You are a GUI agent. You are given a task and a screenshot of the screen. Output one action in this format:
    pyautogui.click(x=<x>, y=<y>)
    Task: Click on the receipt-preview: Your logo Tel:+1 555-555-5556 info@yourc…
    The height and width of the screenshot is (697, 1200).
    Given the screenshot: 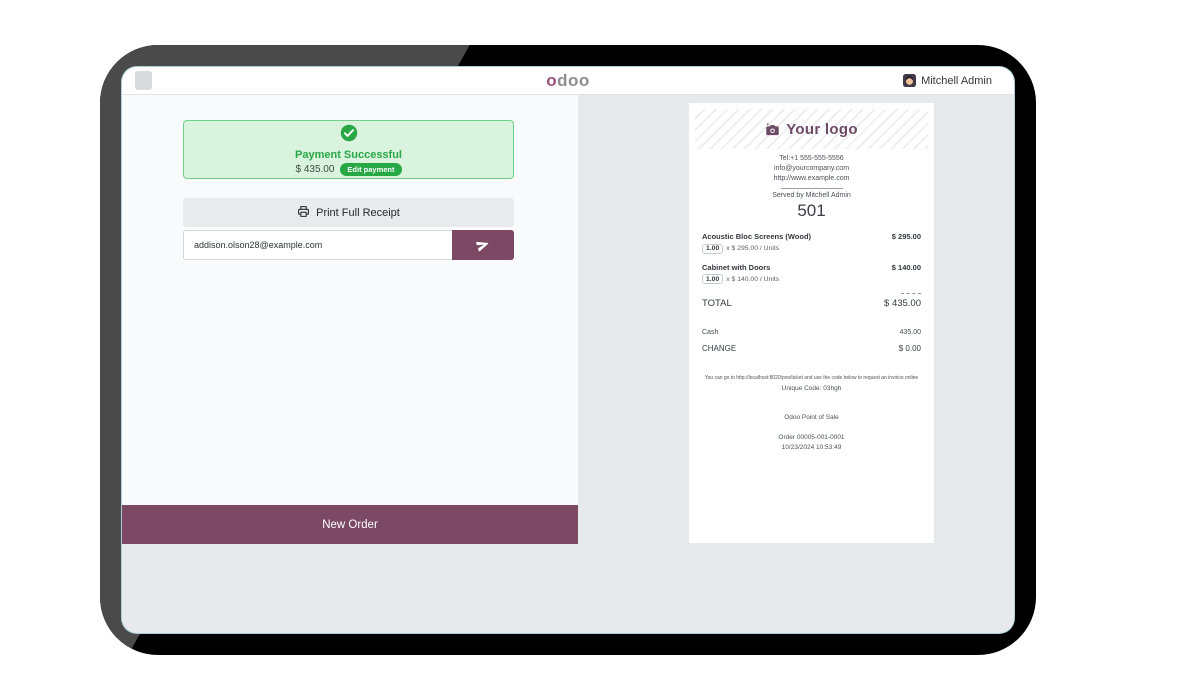 What is the action you would take?
    pyautogui.click(x=811, y=323)
    